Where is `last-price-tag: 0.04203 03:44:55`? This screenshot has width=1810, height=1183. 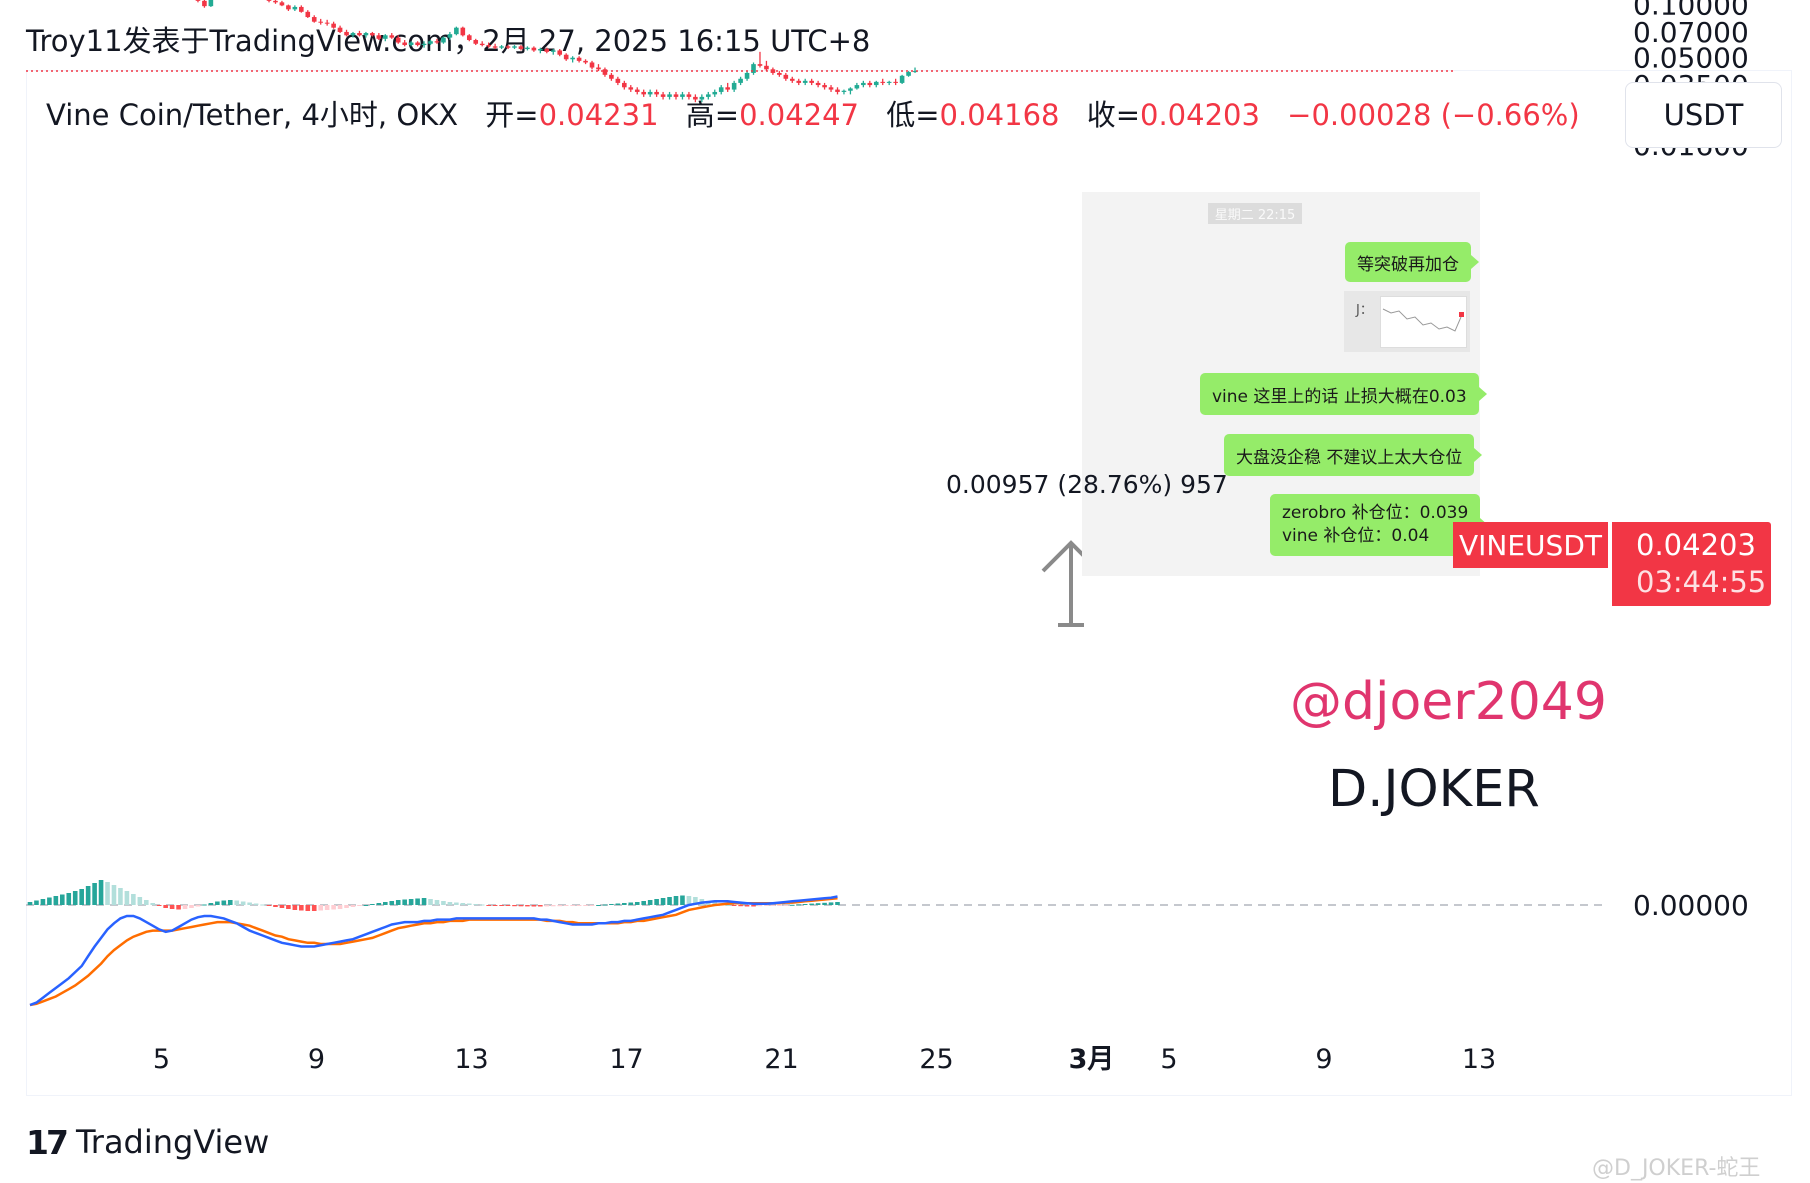 last-price-tag: 0.04203 03:44:55 is located at coordinates (1691, 564).